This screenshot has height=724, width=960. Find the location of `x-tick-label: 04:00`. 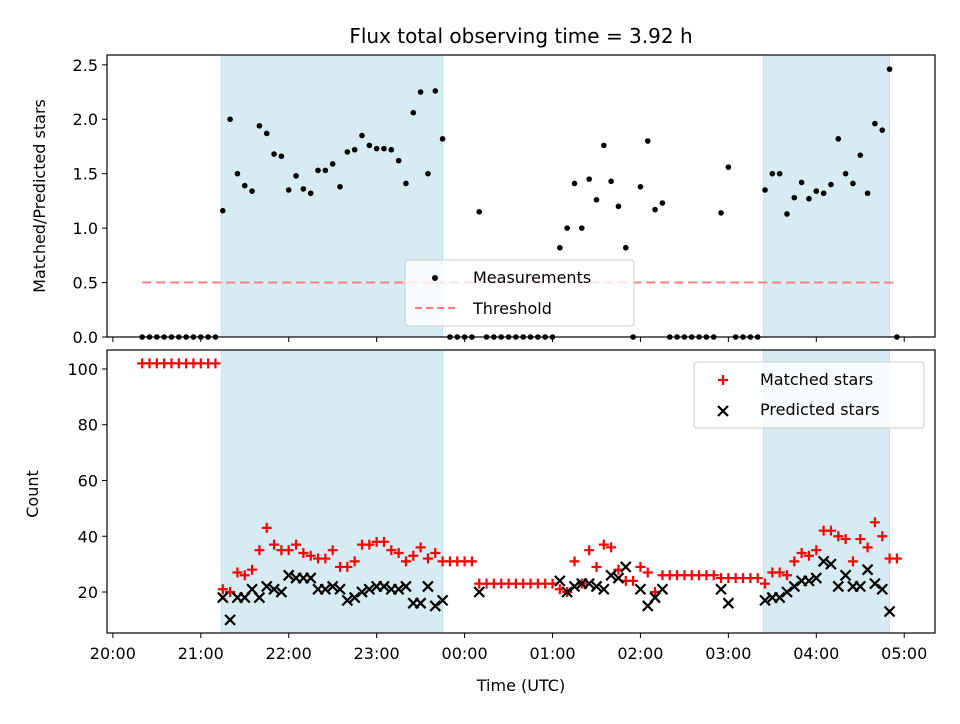

x-tick-label: 04:00 is located at coordinates (816, 653).